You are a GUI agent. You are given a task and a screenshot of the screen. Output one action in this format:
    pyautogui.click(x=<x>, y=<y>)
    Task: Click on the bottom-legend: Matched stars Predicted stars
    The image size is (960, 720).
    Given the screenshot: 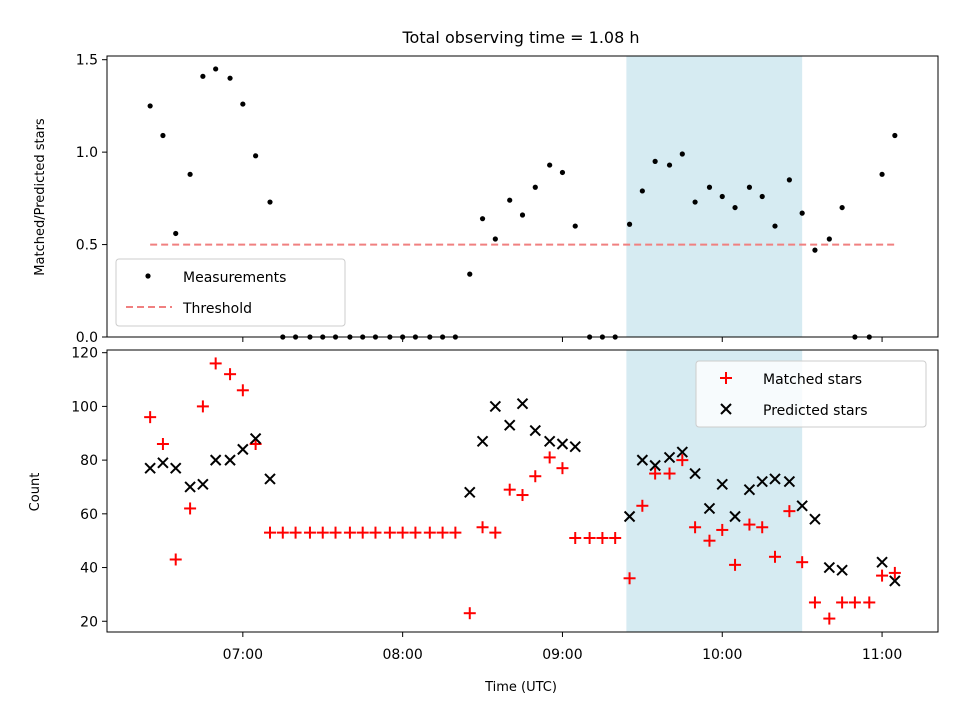 What is the action you would take?
    pyautogui.click(x=811, y=394)
    